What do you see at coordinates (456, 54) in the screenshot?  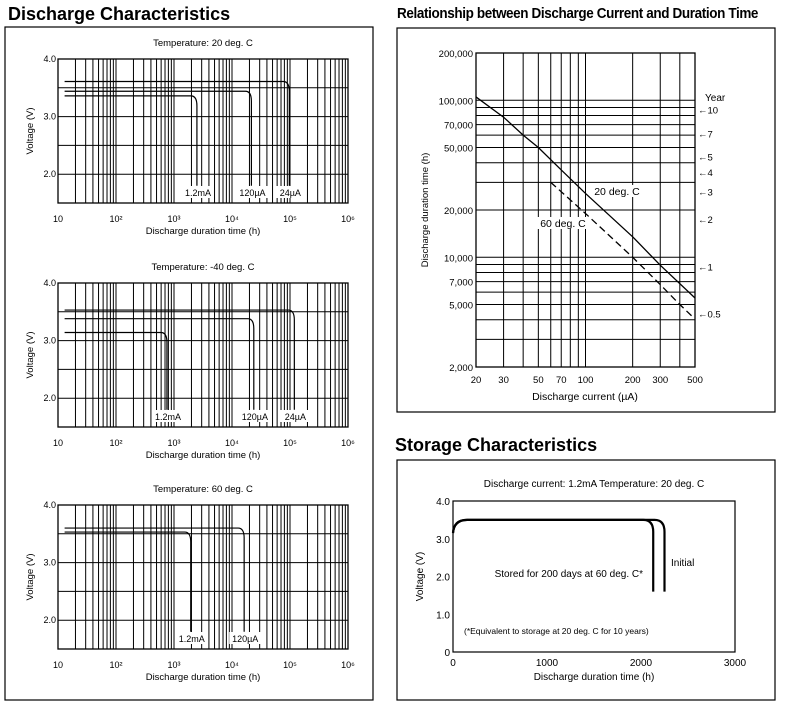 I see `y-tick-label: 200,000` at bounding box center [456, 54].